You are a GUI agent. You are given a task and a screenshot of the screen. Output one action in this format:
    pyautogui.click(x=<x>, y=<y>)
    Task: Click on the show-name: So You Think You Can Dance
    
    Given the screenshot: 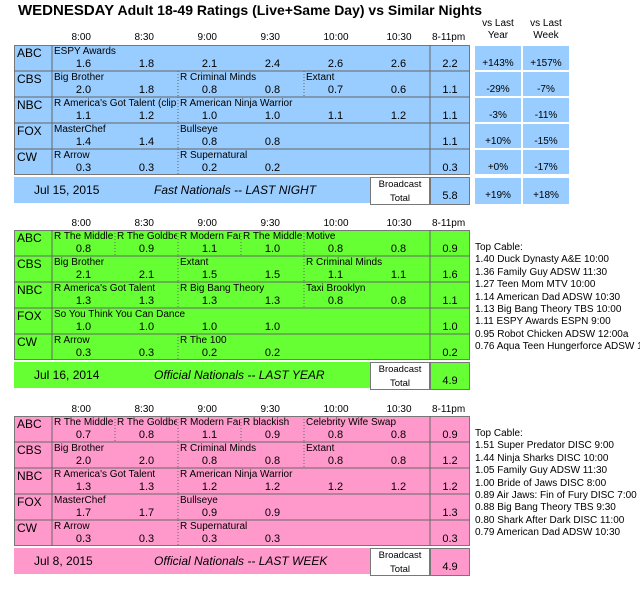 What is the action you would take?
    pyautogui.click(x=120, y=314)
    